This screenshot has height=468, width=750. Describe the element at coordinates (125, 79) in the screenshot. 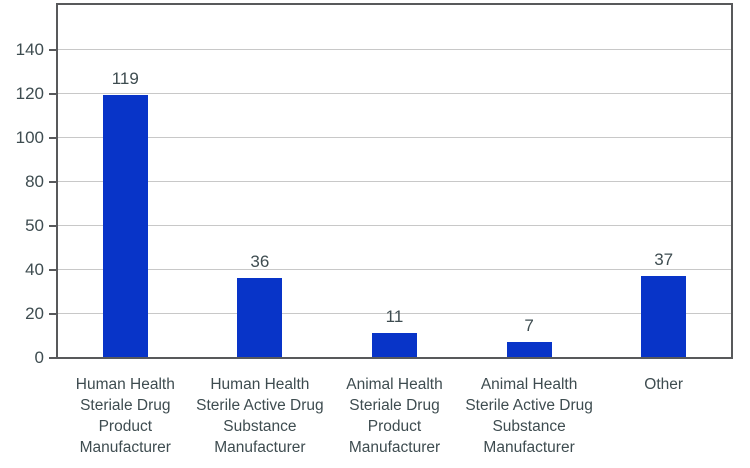

I see `bar-value-label: 119` at that location.